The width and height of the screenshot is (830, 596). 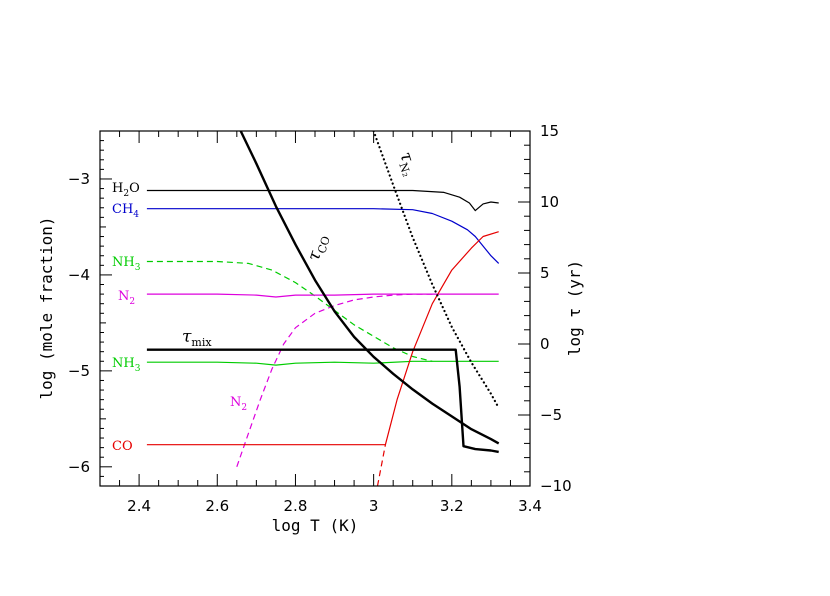 I want to click on y-tick-label: −4, so click(x=79, y=275).